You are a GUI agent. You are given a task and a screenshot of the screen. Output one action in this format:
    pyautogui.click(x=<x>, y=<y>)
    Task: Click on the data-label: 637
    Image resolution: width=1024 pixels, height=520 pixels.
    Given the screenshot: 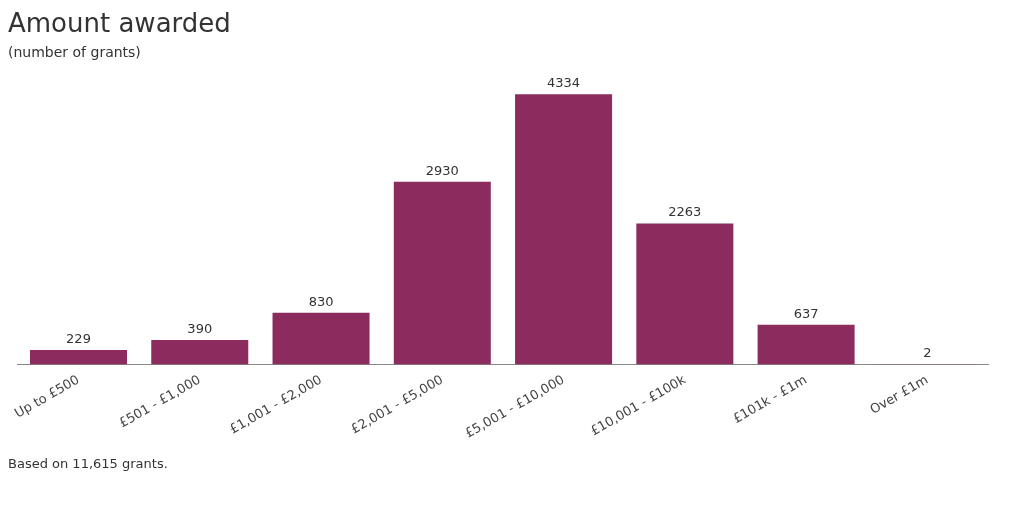 What is the action you would take?
    pyautogui.click(x=806, y=313)
    